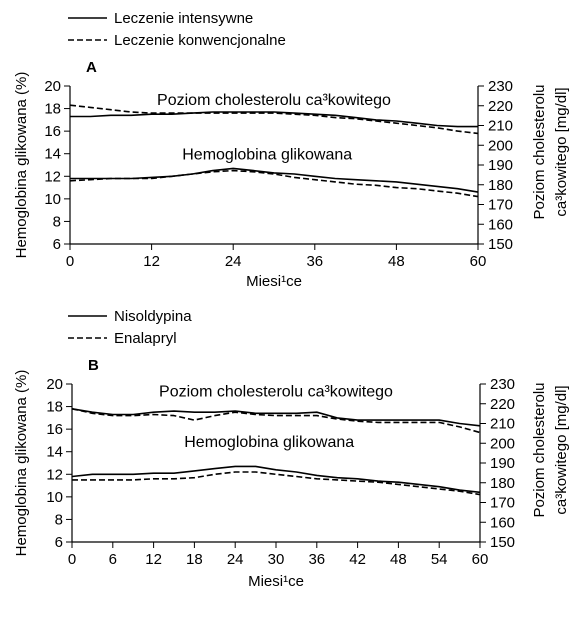  Describe the element at coordinates (113, 559) in the screenshot. I see `x-tick-label: 6` at that location.